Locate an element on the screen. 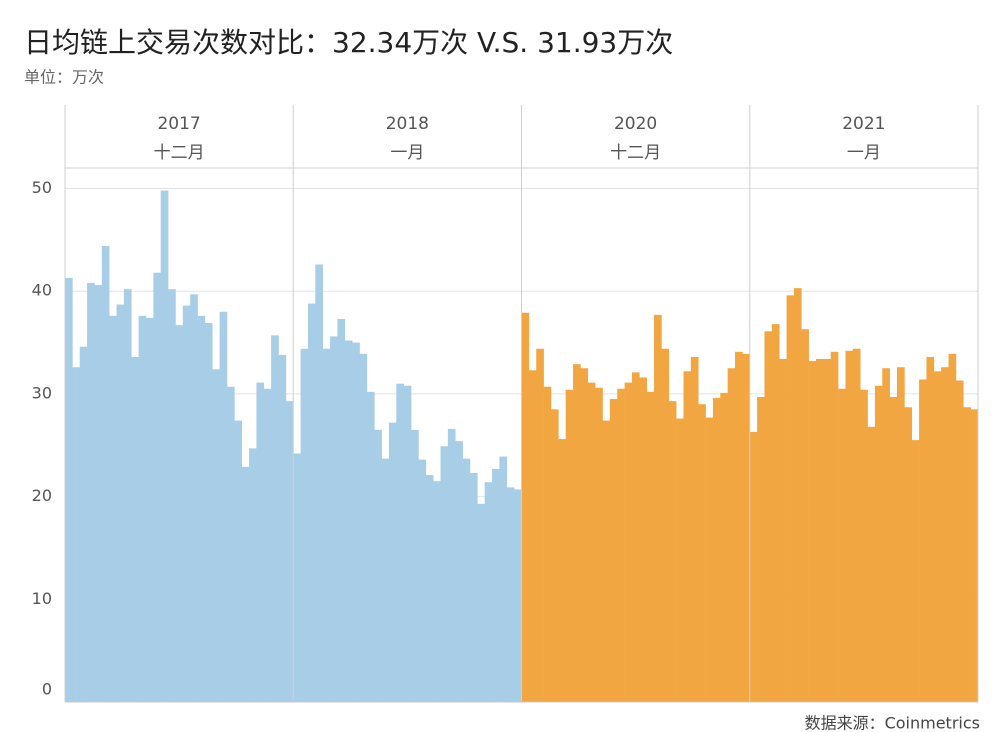 This screenshot has width=1000, height=732. chart-subtitle: 单位：万次 is located at coordinates (64, 77).